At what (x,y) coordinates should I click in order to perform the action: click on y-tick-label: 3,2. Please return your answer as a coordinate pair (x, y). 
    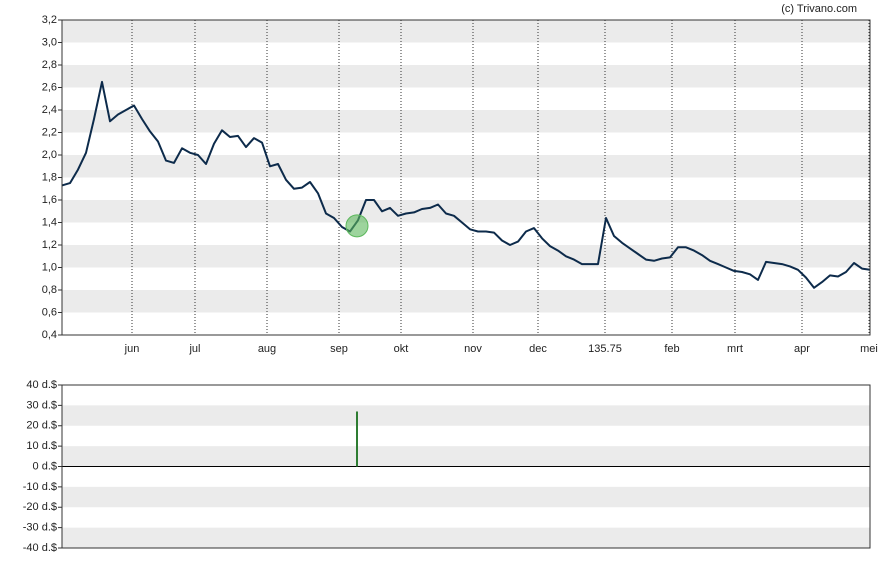
    Looking at the image, I should click on (49, 20).